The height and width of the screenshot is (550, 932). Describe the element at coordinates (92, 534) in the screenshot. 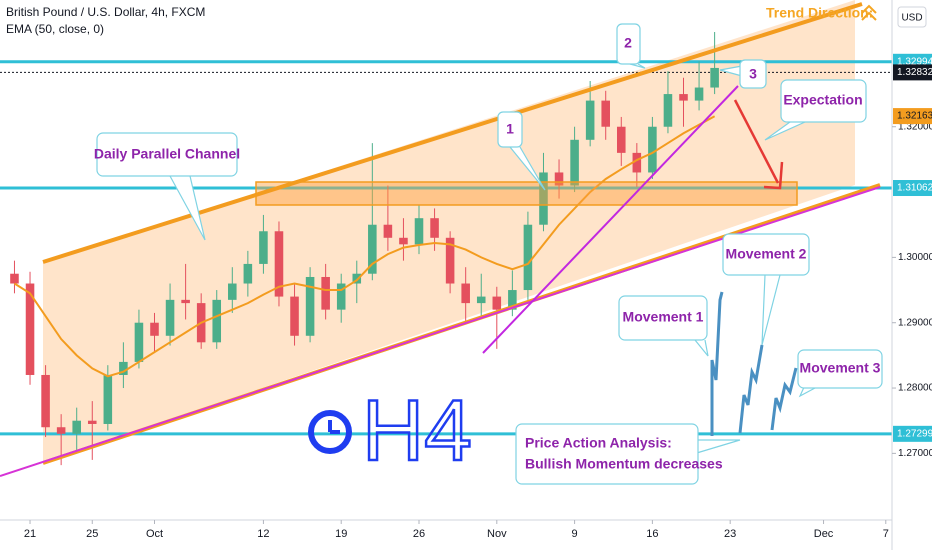

I see `x-tick-label: 25` at that location.